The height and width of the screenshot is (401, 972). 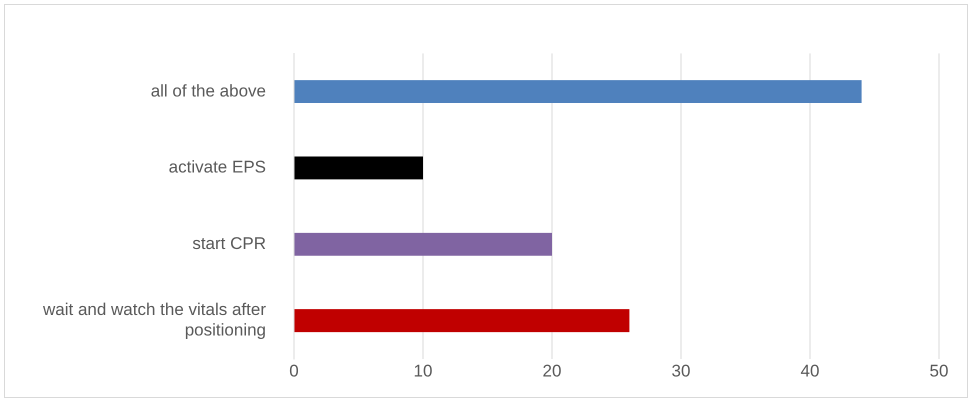 I want to click on x-tick-label: 50, so click(x=939, y=371).